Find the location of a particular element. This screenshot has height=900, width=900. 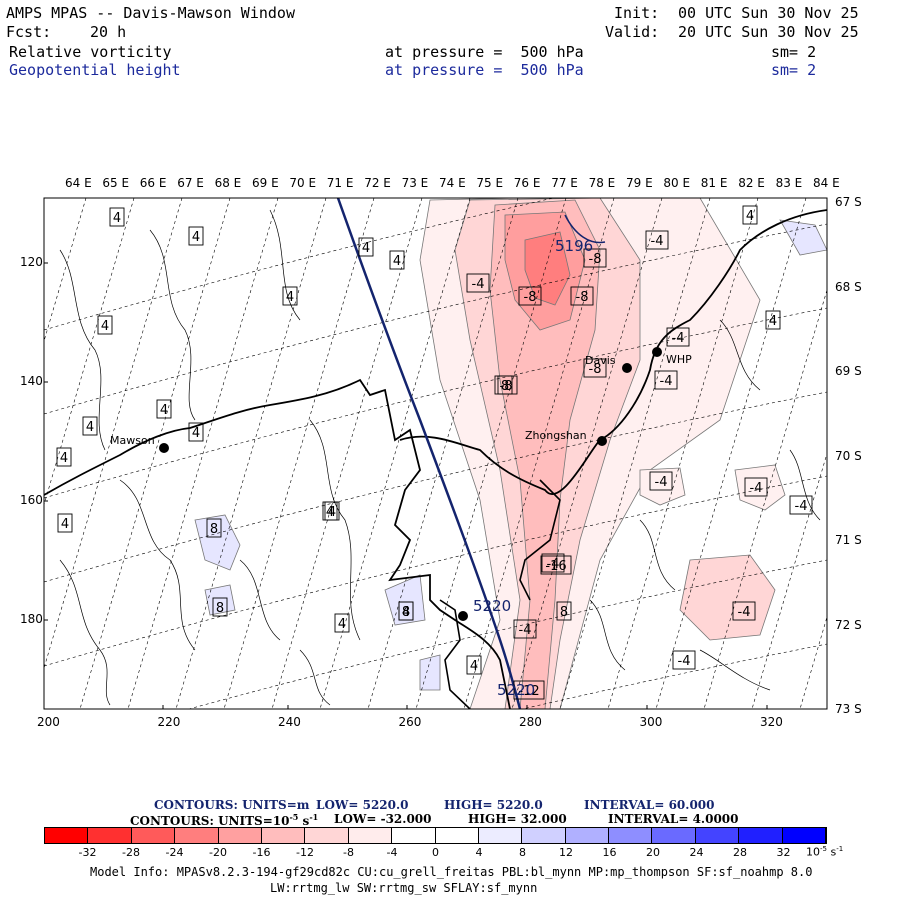

coastline-south is located at coordinates (455, 654).